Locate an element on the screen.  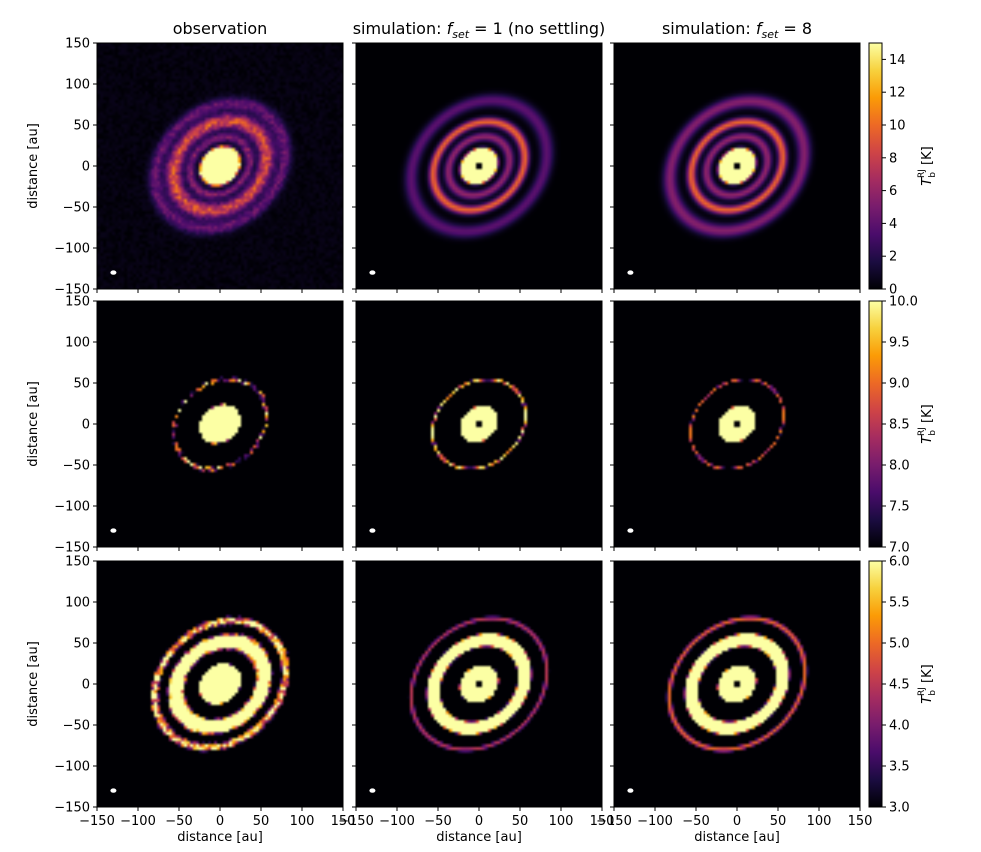
colorbar-tick-label: 8 is located at coordinates (893, 158).